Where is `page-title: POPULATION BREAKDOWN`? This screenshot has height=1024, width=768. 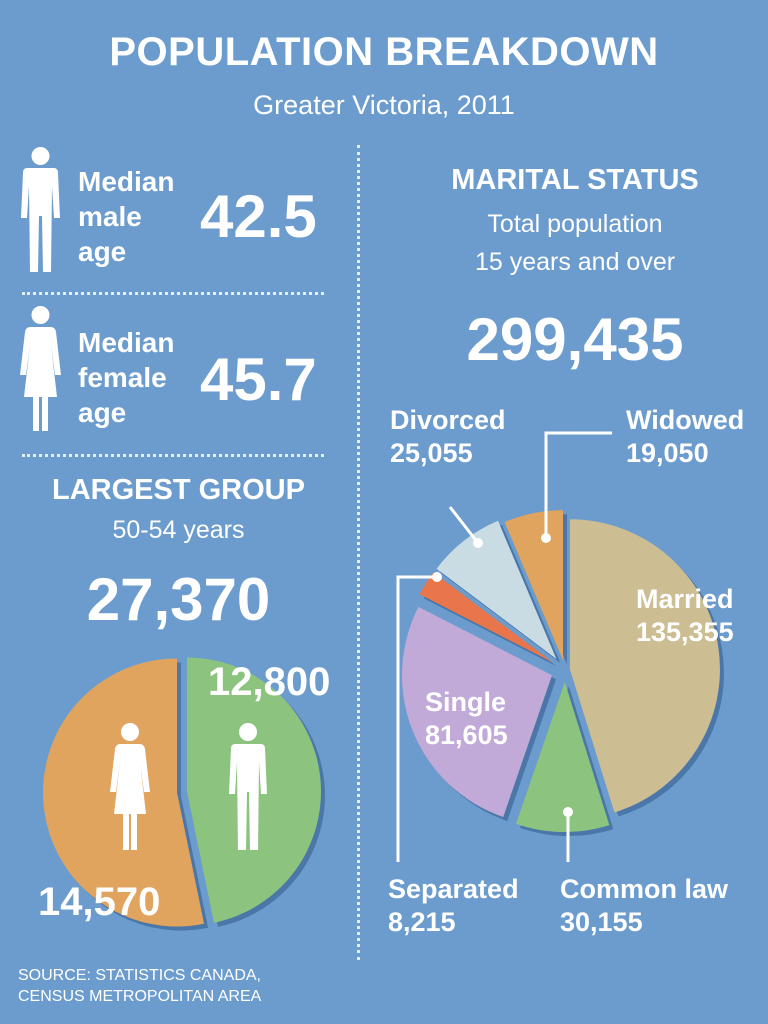 page-title: POPULATION BREAKDOWN is located at coordinates (384, 52).